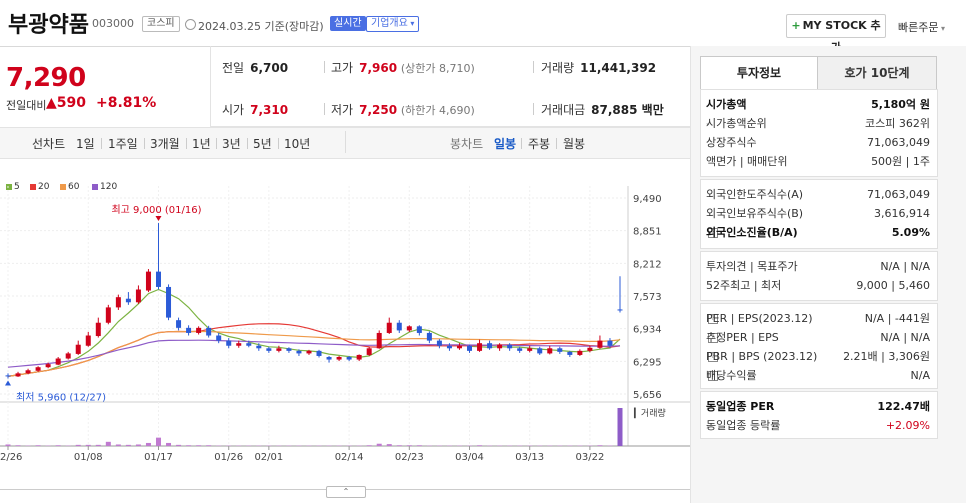 This screenshot has width=966, height=503. Describe the element at coordinates (109, 187) in the screenshot. I see `legend-ma-120: 120` at that location.